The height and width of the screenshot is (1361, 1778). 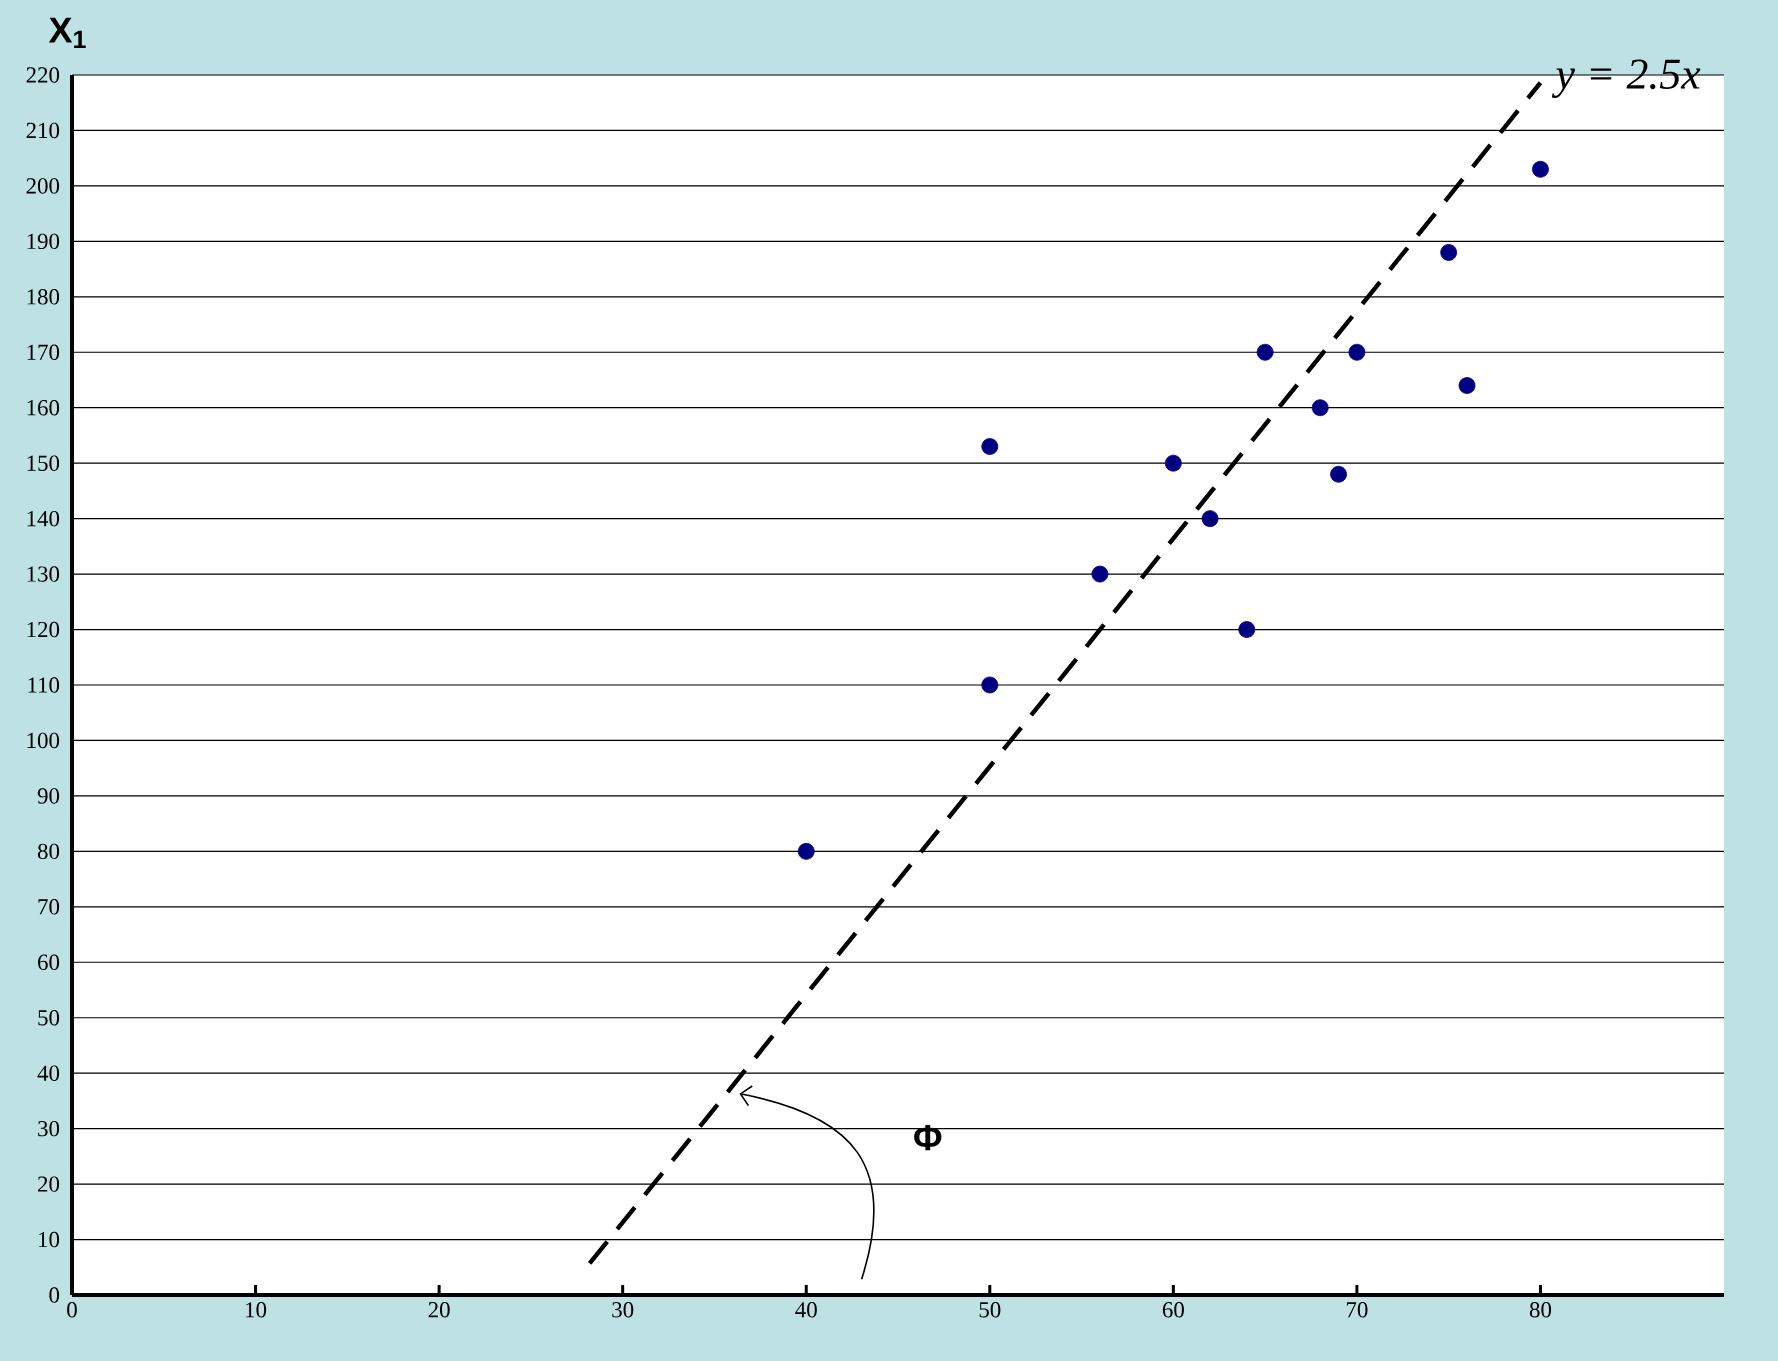 I want to click on y-tick-label: 220, so click(x=43, y=75).